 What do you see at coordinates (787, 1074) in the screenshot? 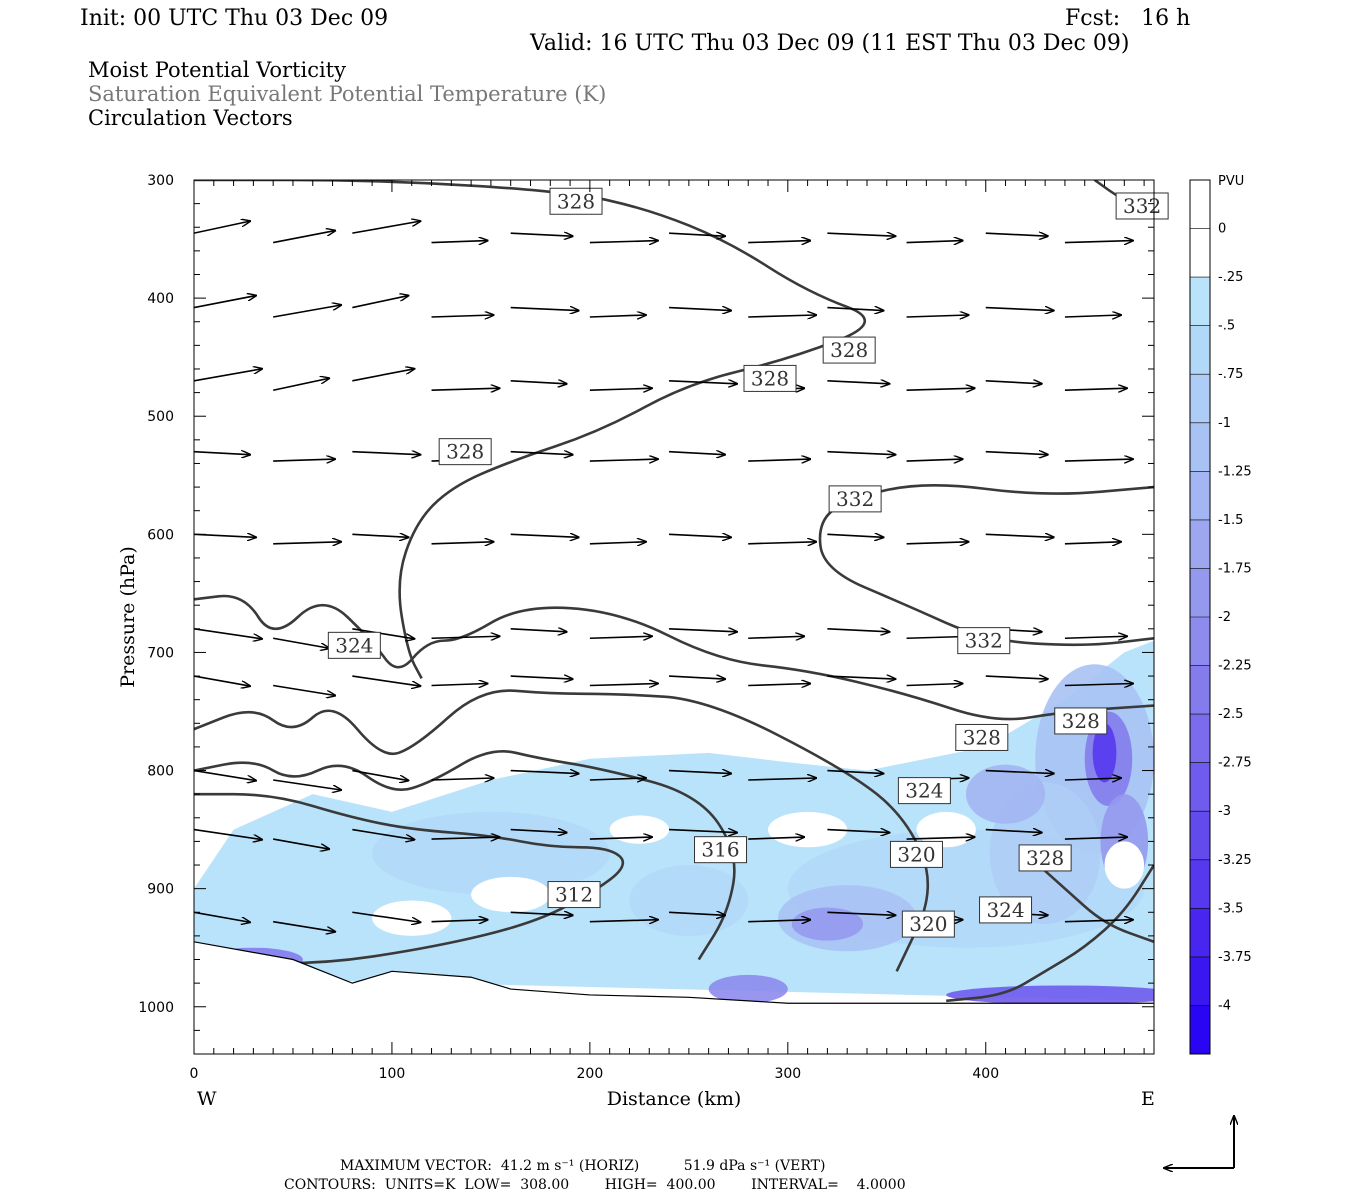
I see `x-tick-label: 300` at bounding box center [787, 1074].